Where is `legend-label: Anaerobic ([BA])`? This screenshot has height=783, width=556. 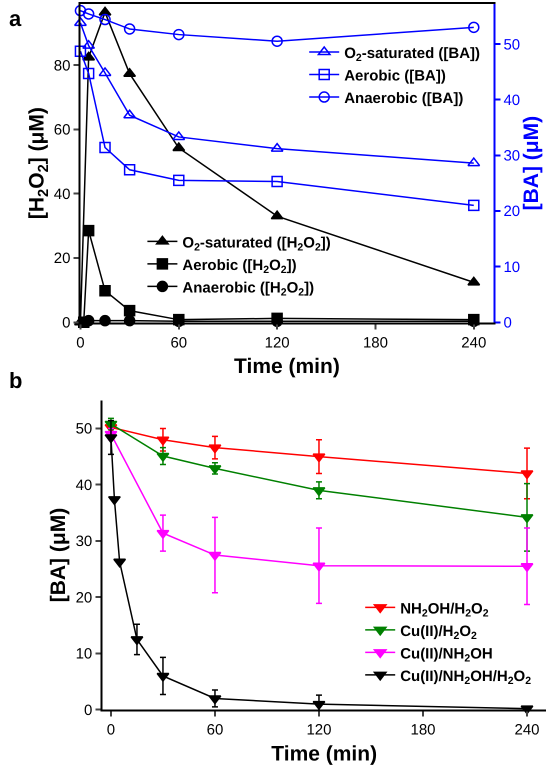
legend-label: Anaerobic ([BA]) is located at coordinates (404, 98).